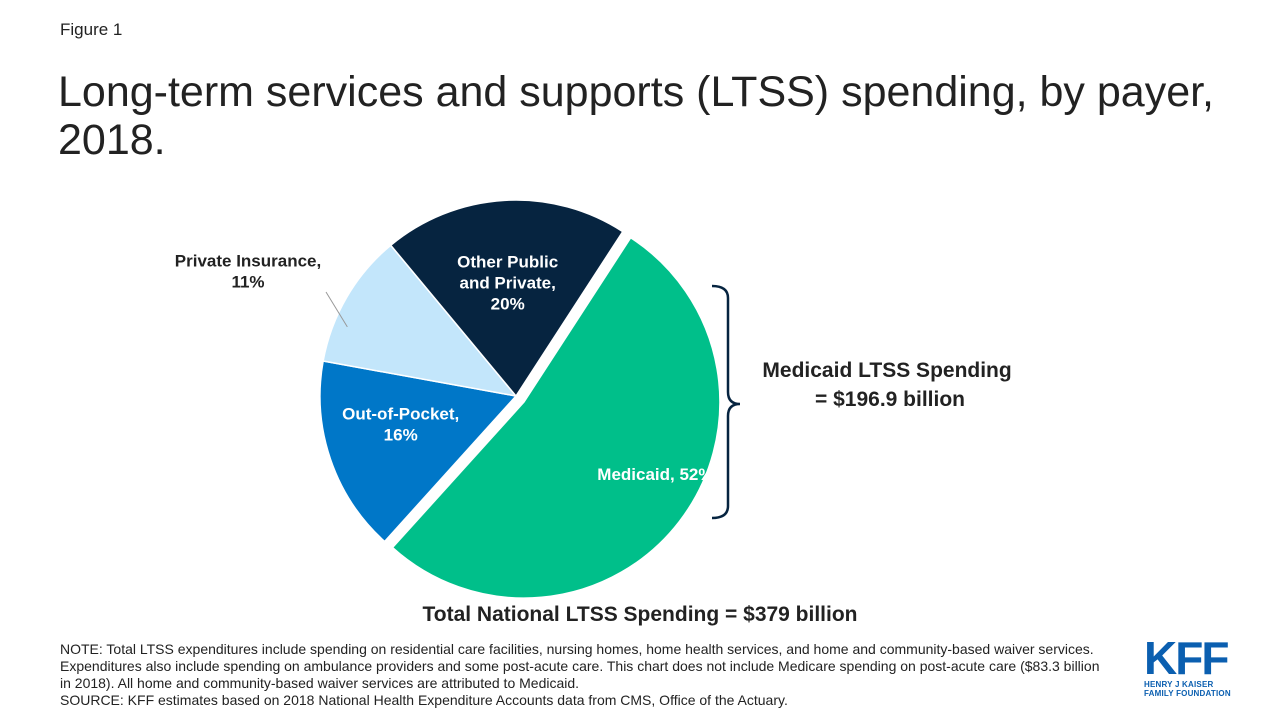 This screenshot has height=720, width=1280. Describe the element at coordinates (508, 303) in the screenshot. I see `slice-label-line: 20%` at that location.